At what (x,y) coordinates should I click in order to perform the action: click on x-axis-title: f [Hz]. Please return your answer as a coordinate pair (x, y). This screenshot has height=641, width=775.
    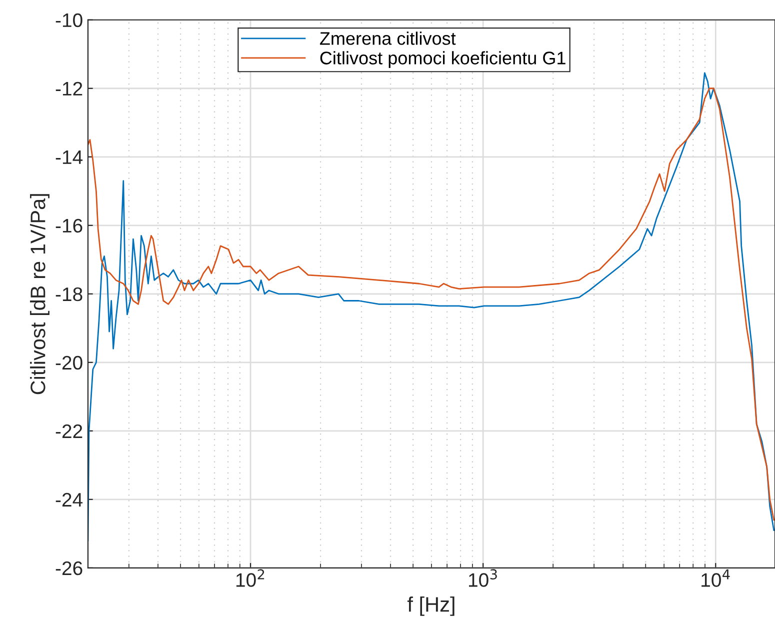
    Looking at the image, I should click on (430, 606).